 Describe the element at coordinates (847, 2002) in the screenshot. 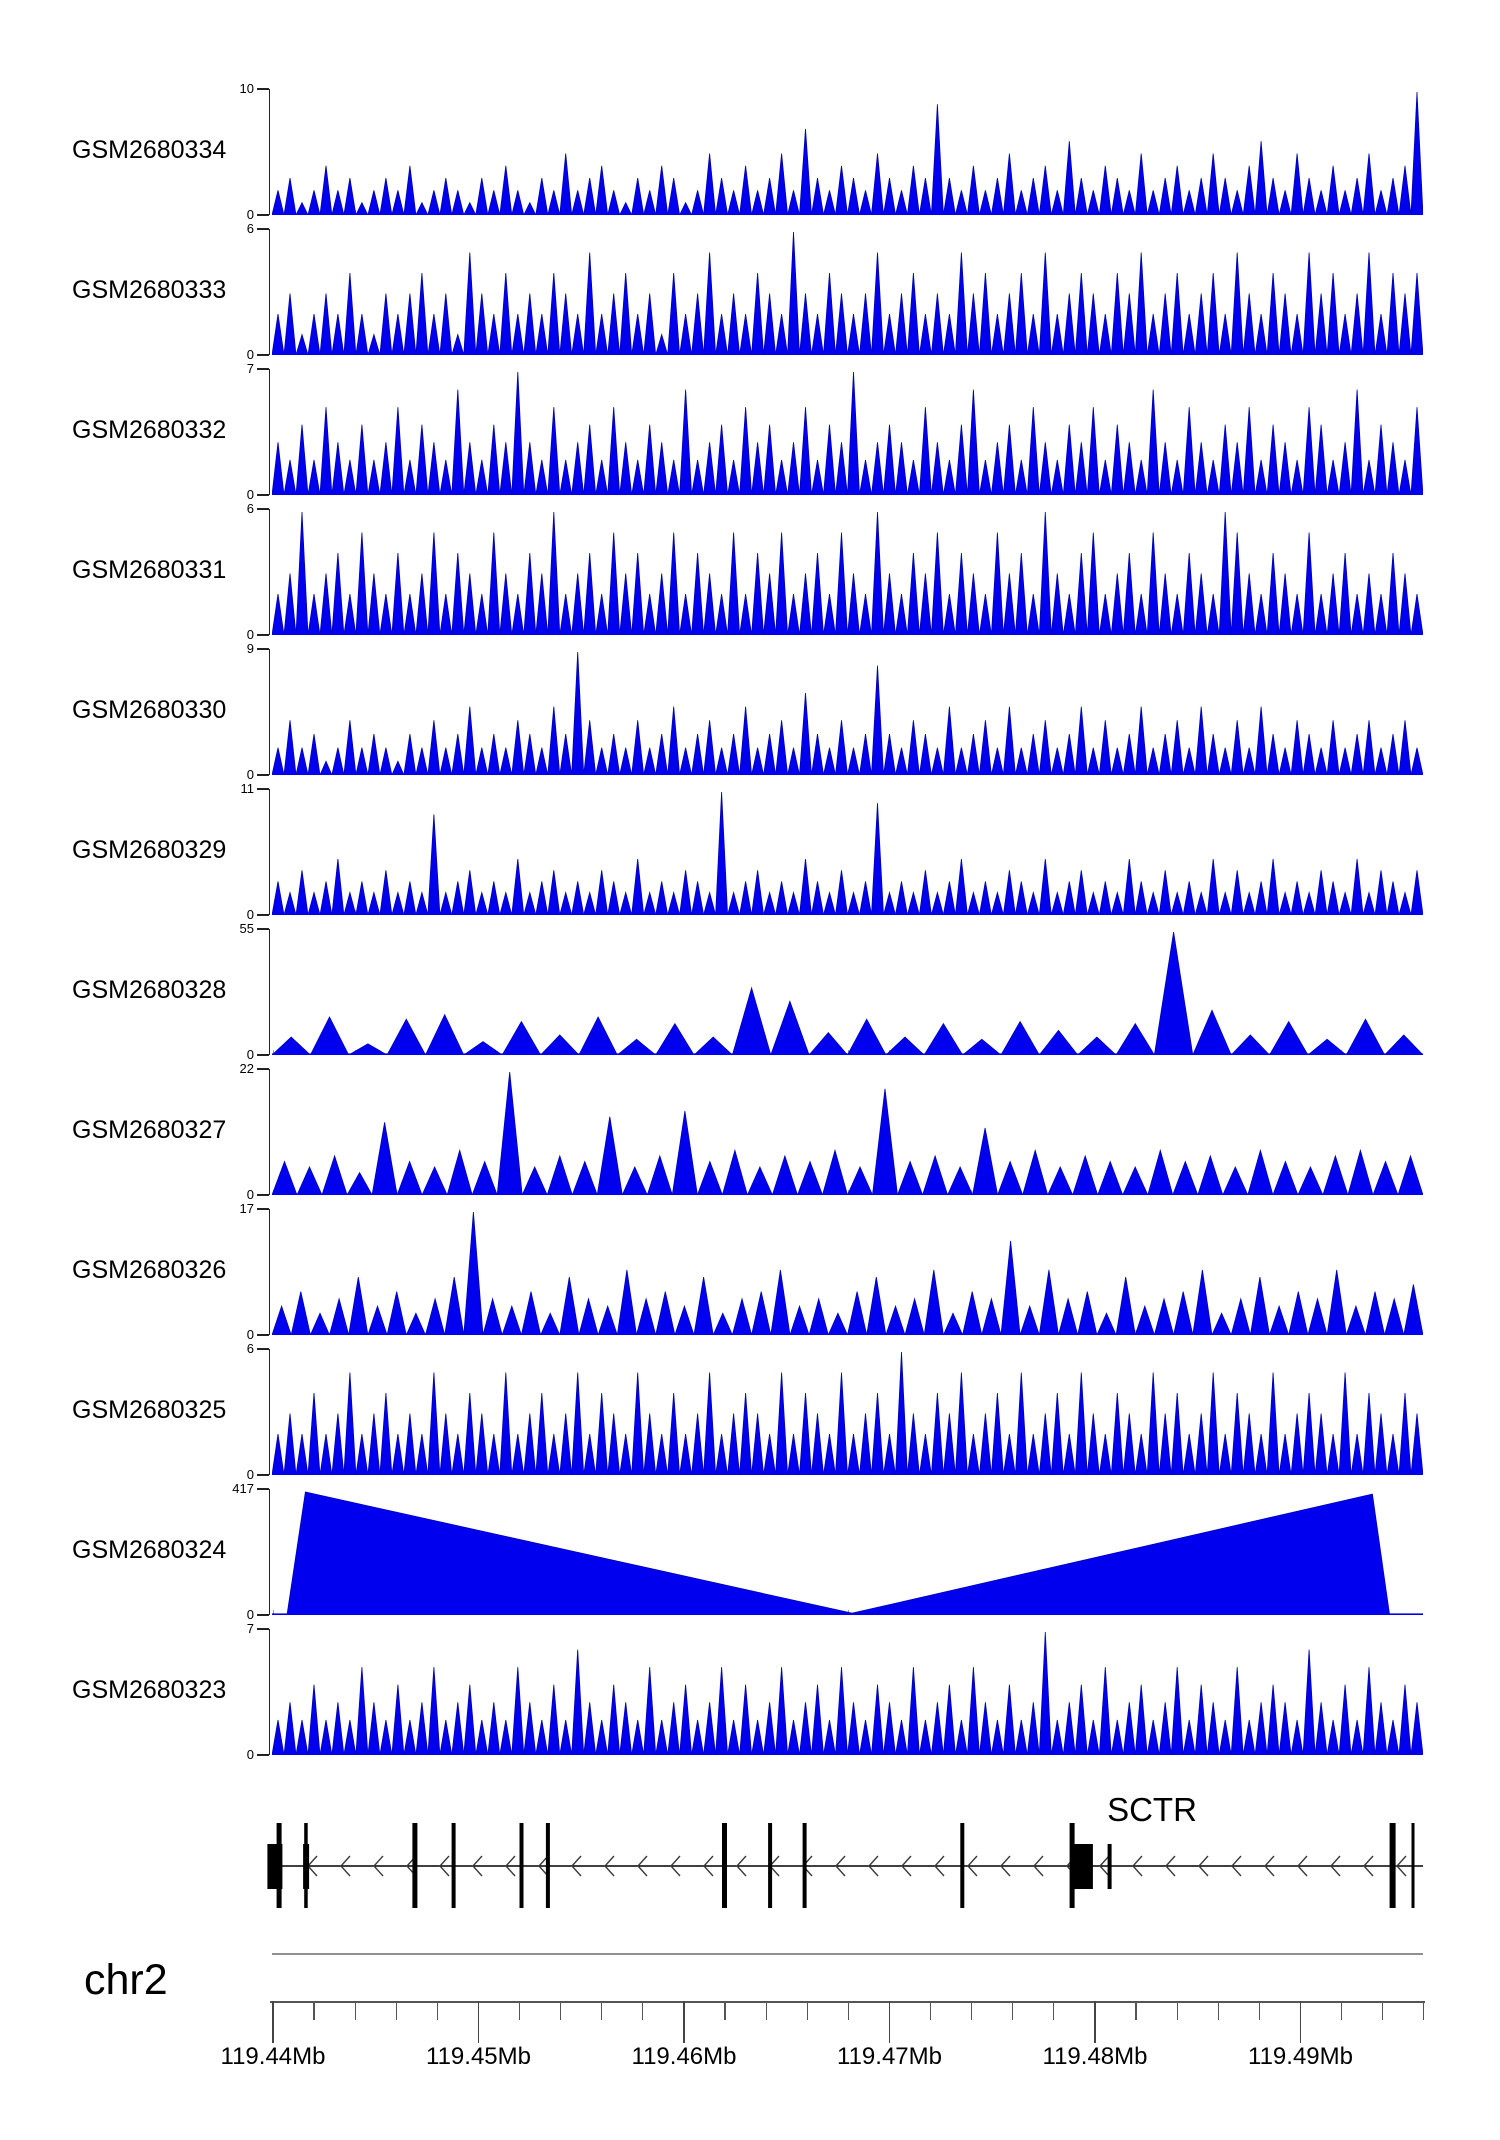

I see `ruler-axis-line` at that location.